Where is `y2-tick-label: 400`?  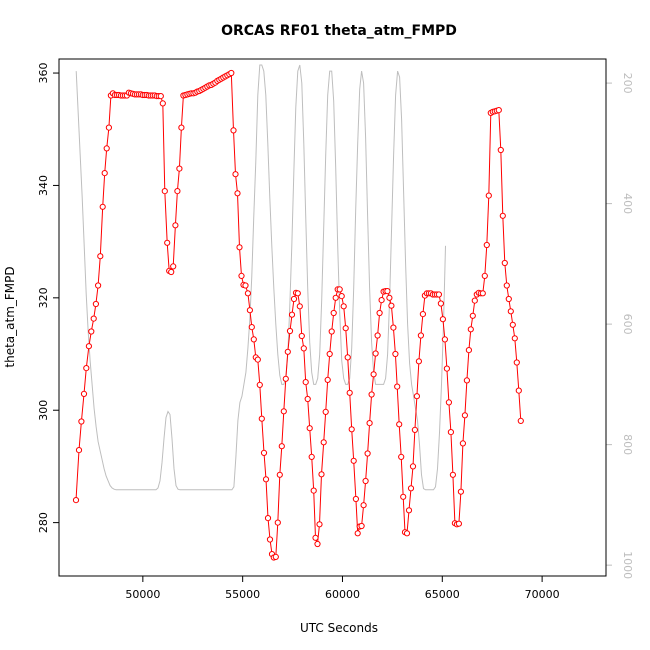 y2-tick-label: 400 is located at coordinates (627, 203).